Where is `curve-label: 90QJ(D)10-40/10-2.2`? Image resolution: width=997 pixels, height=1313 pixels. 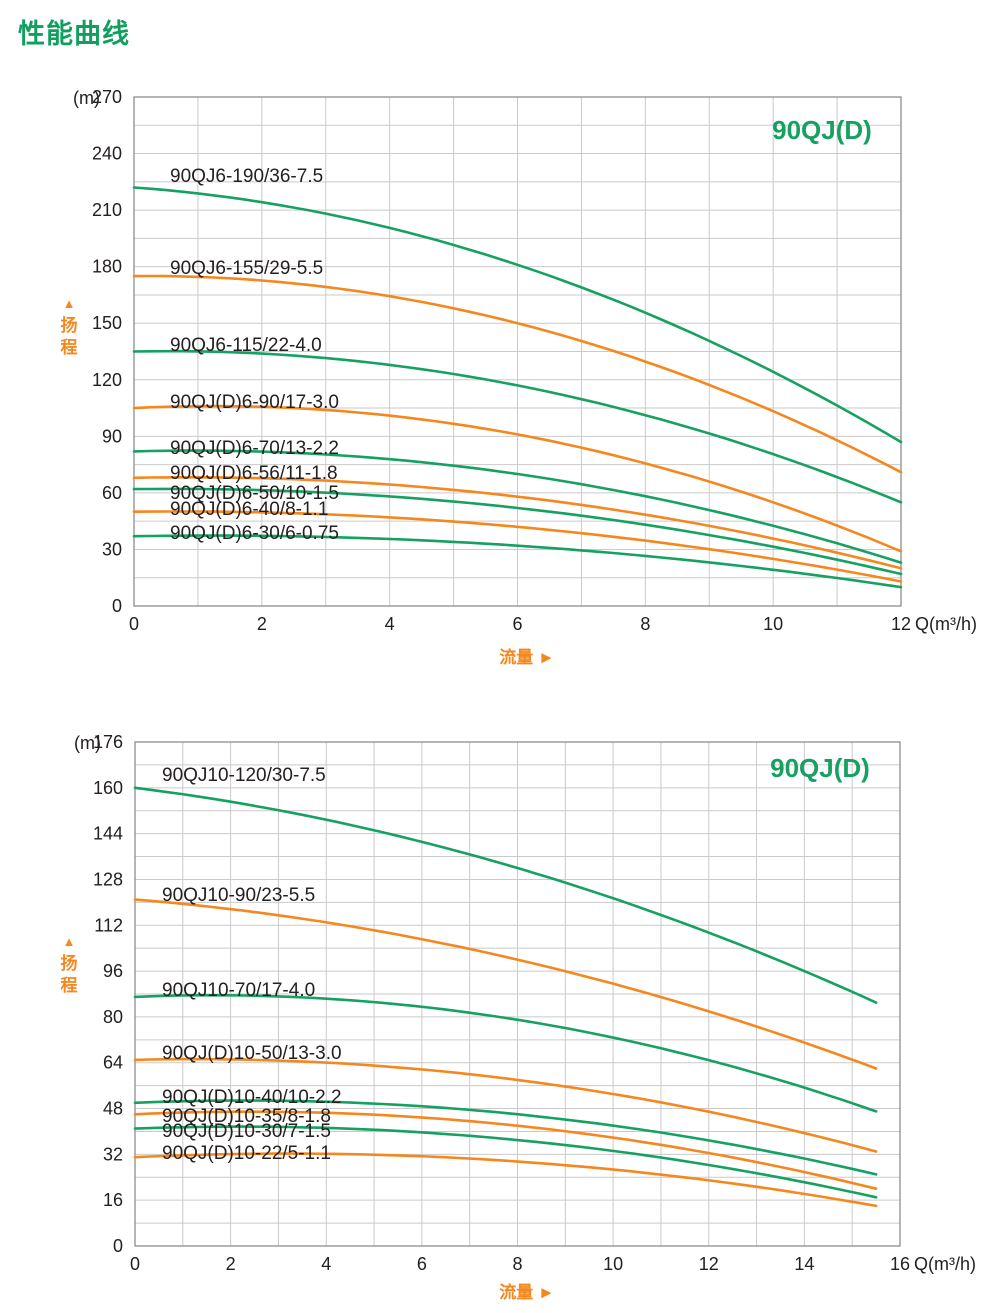 curve-label: 90QJ(D)10-40/10-2.2 is located at coordinates (252, 1097).